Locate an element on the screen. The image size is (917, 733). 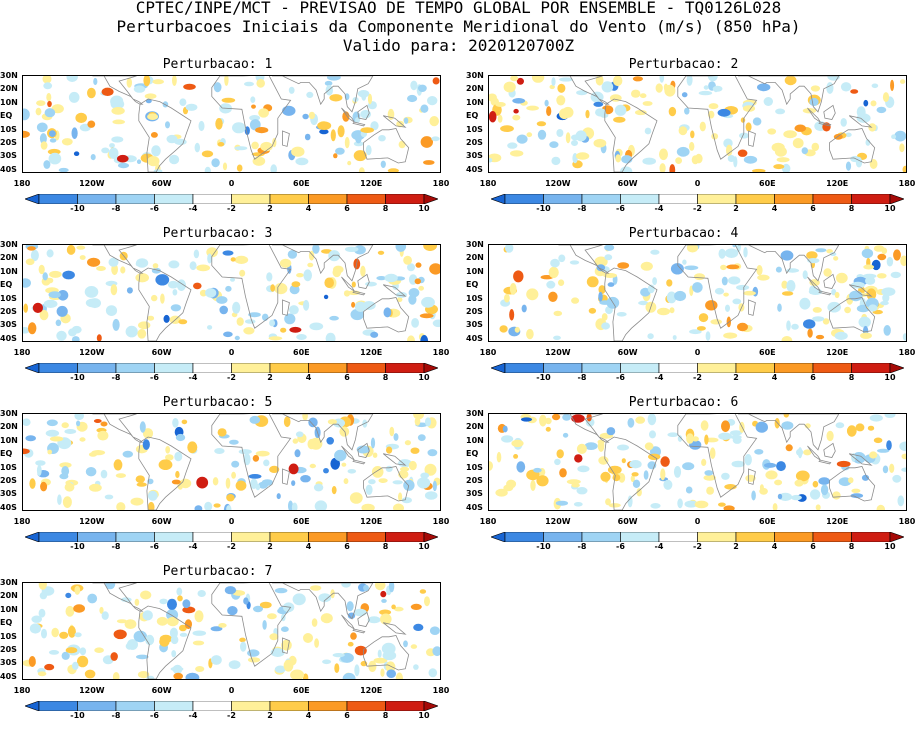
colorbar-label: 4 is located at coordinates (774, 377).